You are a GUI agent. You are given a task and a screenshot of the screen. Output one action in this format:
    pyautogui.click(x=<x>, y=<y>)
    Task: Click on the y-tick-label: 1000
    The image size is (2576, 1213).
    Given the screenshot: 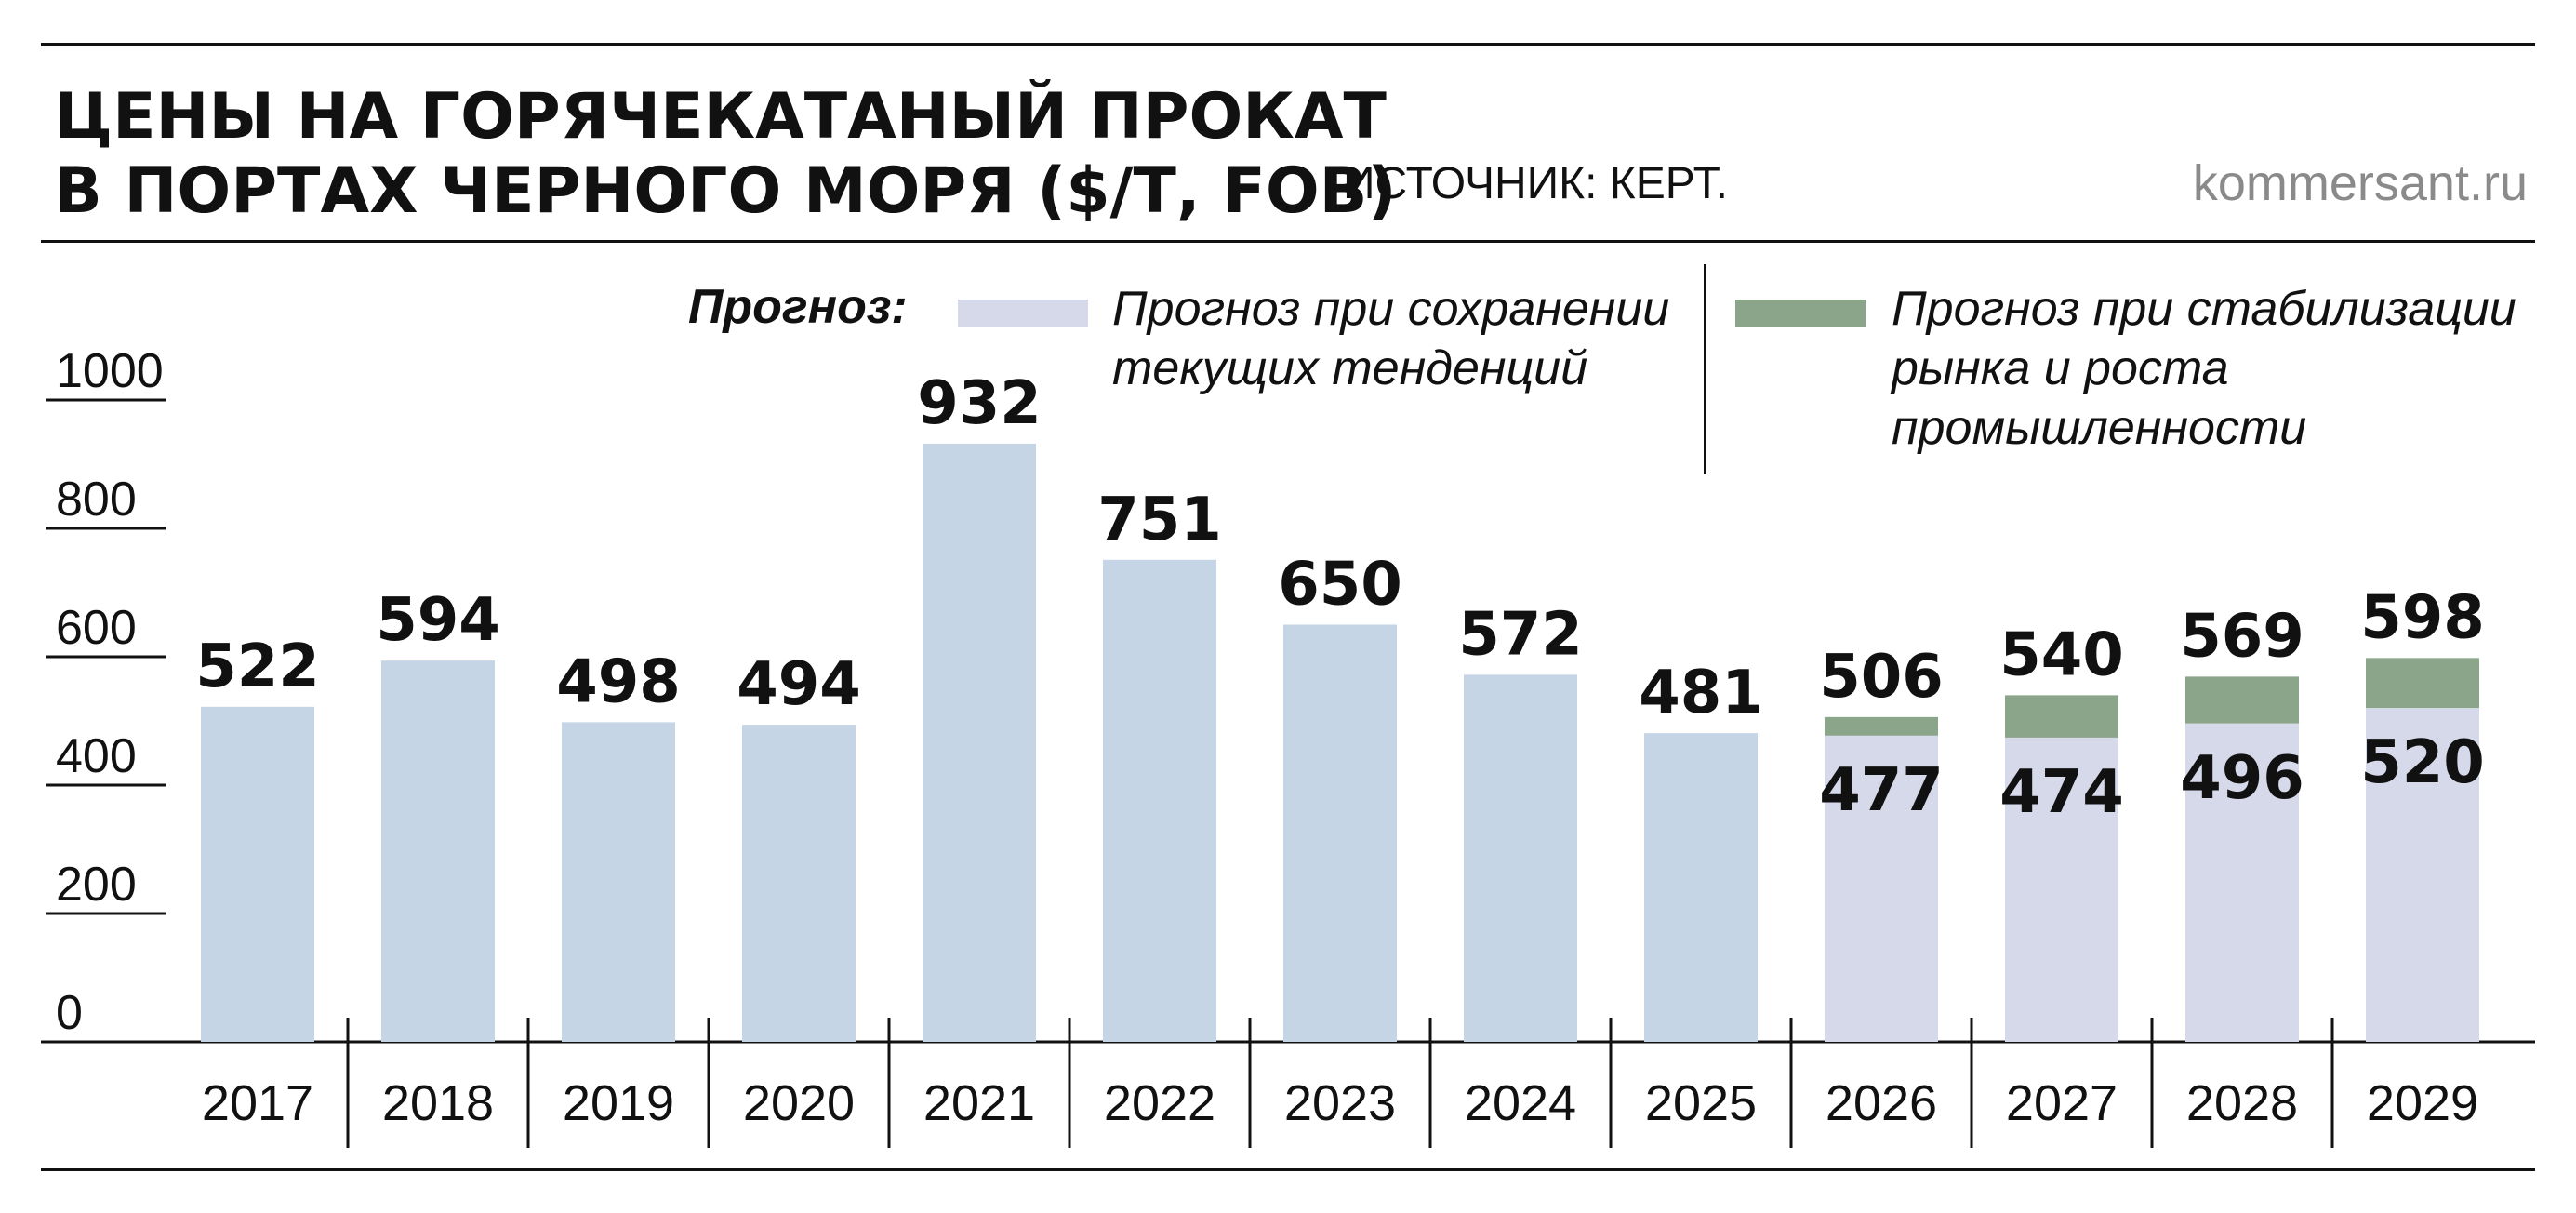 What is the action you would take?
    pyautogui.click(x=110, y=371)
    